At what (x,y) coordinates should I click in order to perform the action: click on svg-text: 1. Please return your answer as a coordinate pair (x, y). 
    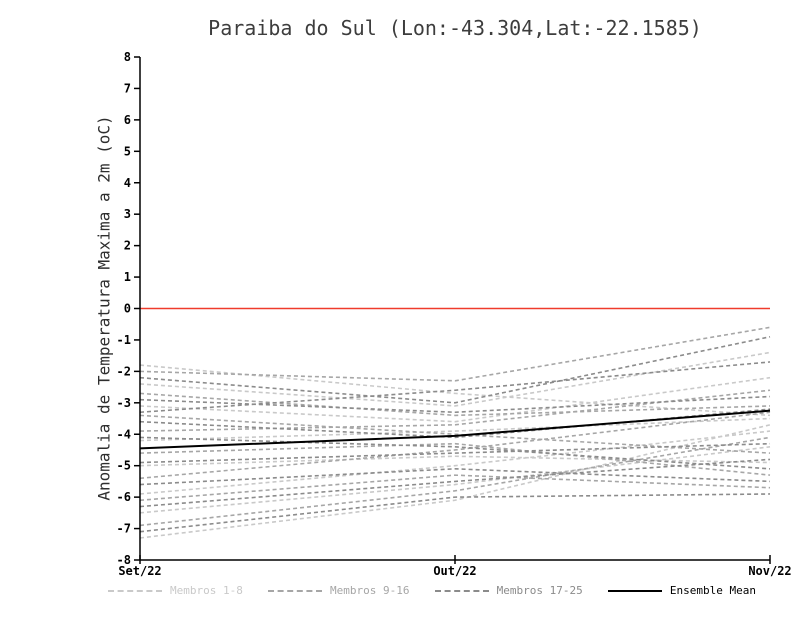
    Looking at the image, I should click on (127, 277).